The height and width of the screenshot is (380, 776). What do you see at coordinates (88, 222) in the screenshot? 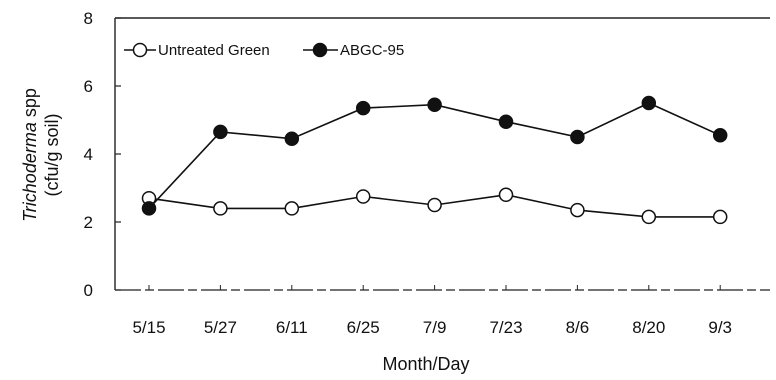
I see `y-tick-label: 2` at bounding box center [88, 222].